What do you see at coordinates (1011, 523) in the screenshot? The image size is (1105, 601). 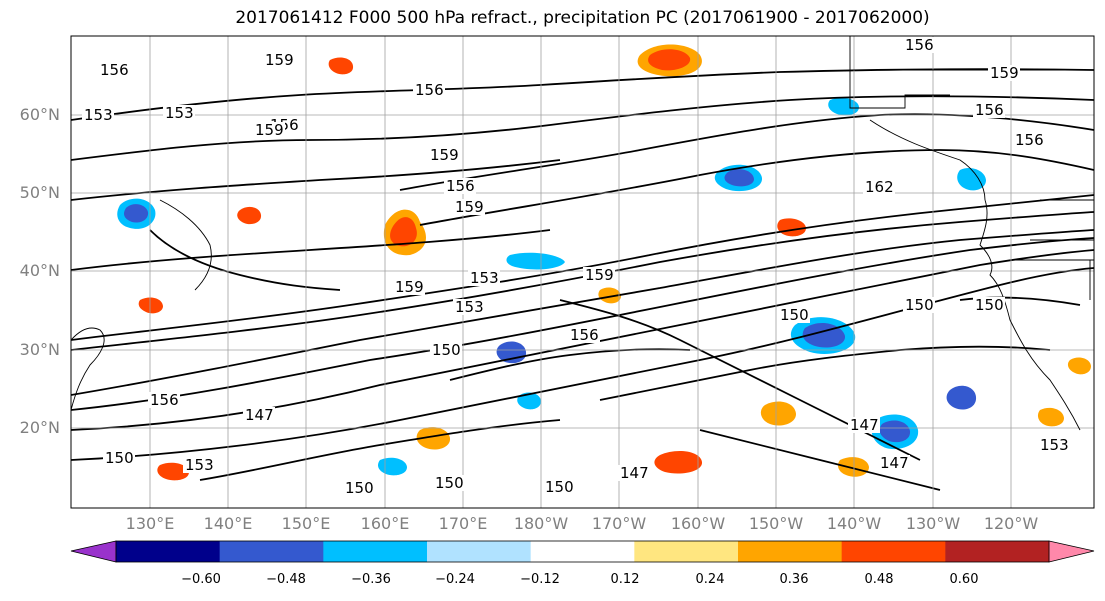 I see `lon-label-120w: 120°W` at bounding box center [1011, 523].